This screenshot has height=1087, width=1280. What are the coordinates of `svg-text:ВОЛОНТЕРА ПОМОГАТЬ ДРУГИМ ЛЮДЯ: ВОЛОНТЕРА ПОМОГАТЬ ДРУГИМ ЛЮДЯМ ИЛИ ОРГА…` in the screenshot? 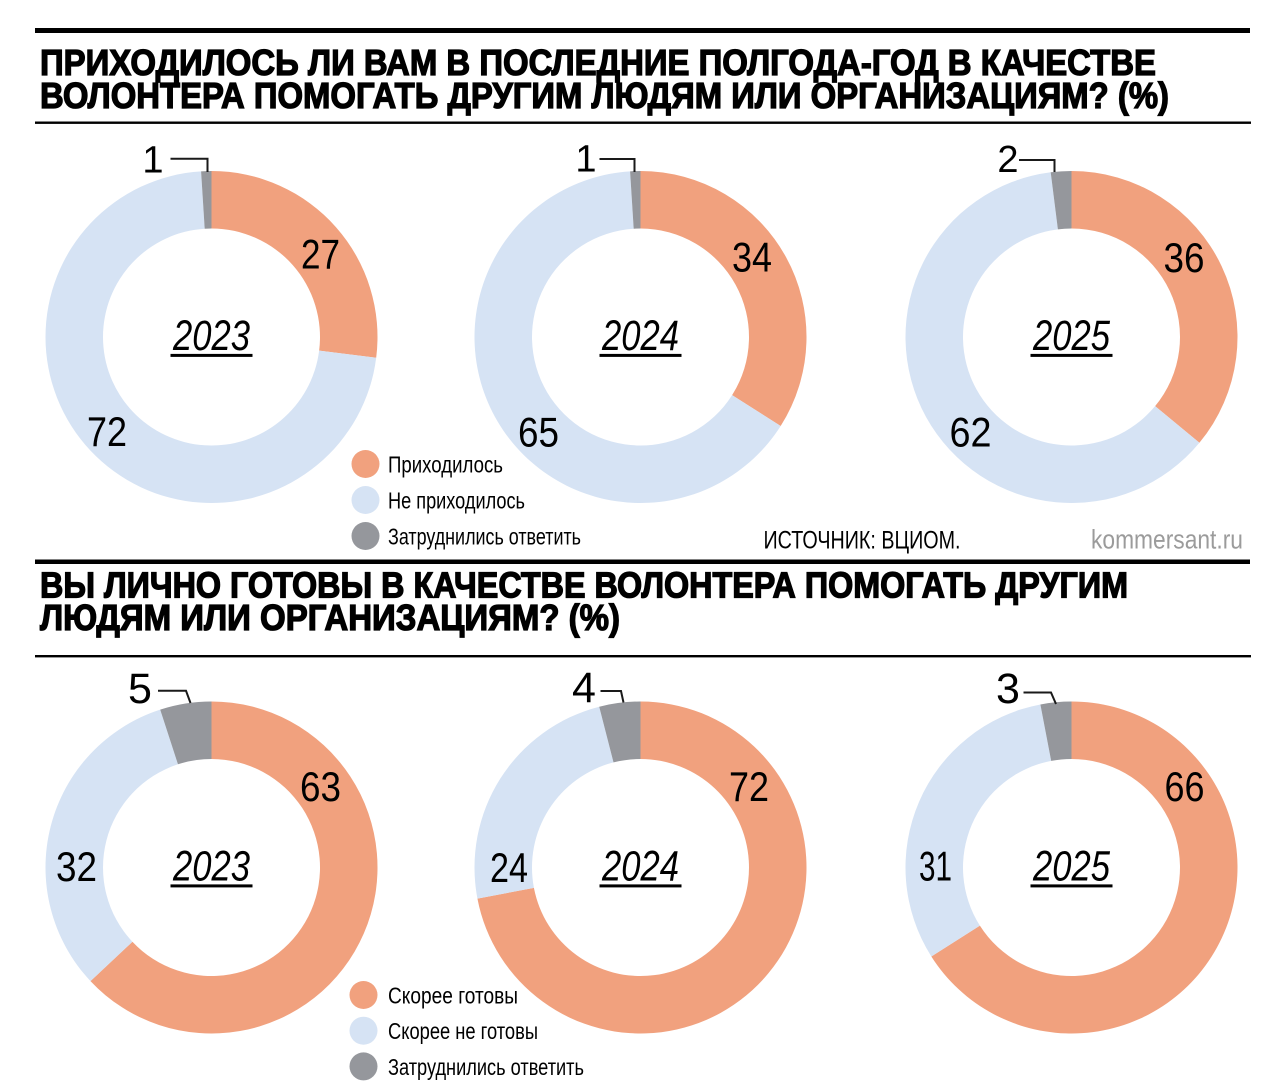 It's located at (604, 95).